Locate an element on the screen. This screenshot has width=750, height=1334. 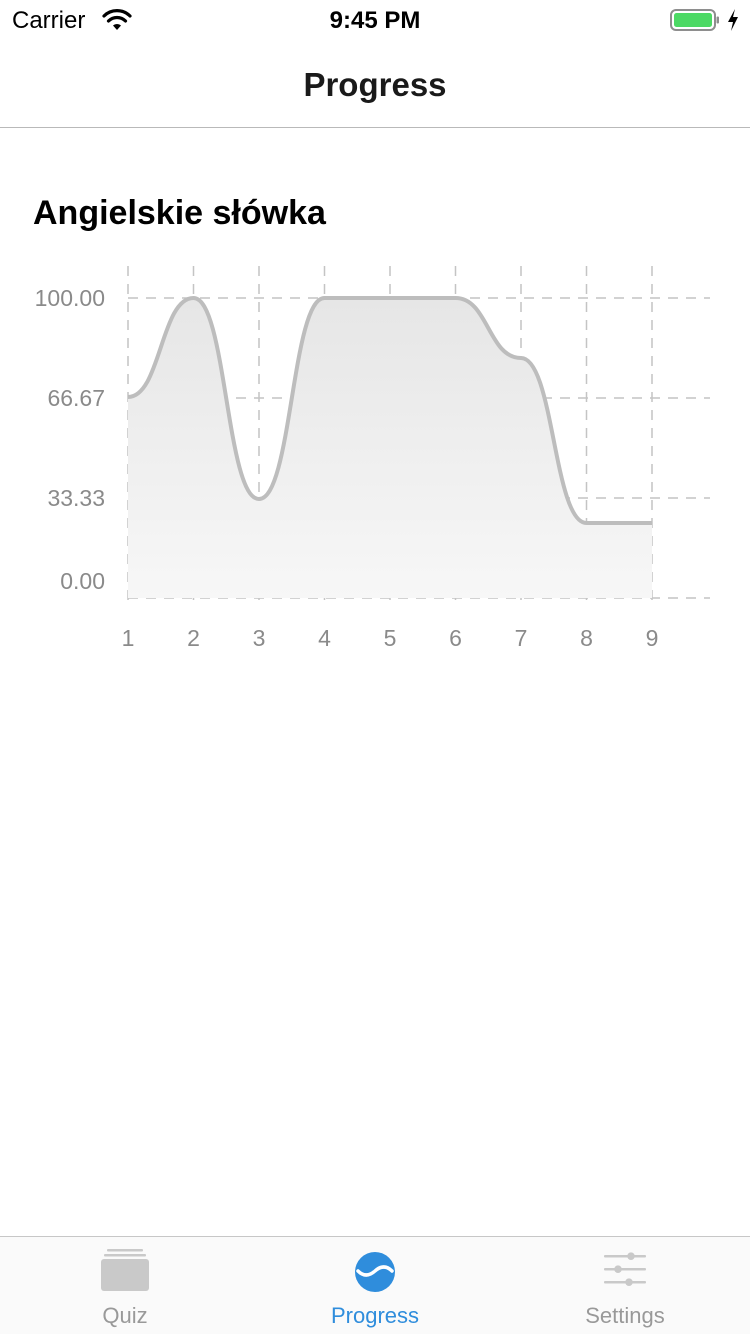
x-tick-label: 9 is located at coordinates (652, 638).